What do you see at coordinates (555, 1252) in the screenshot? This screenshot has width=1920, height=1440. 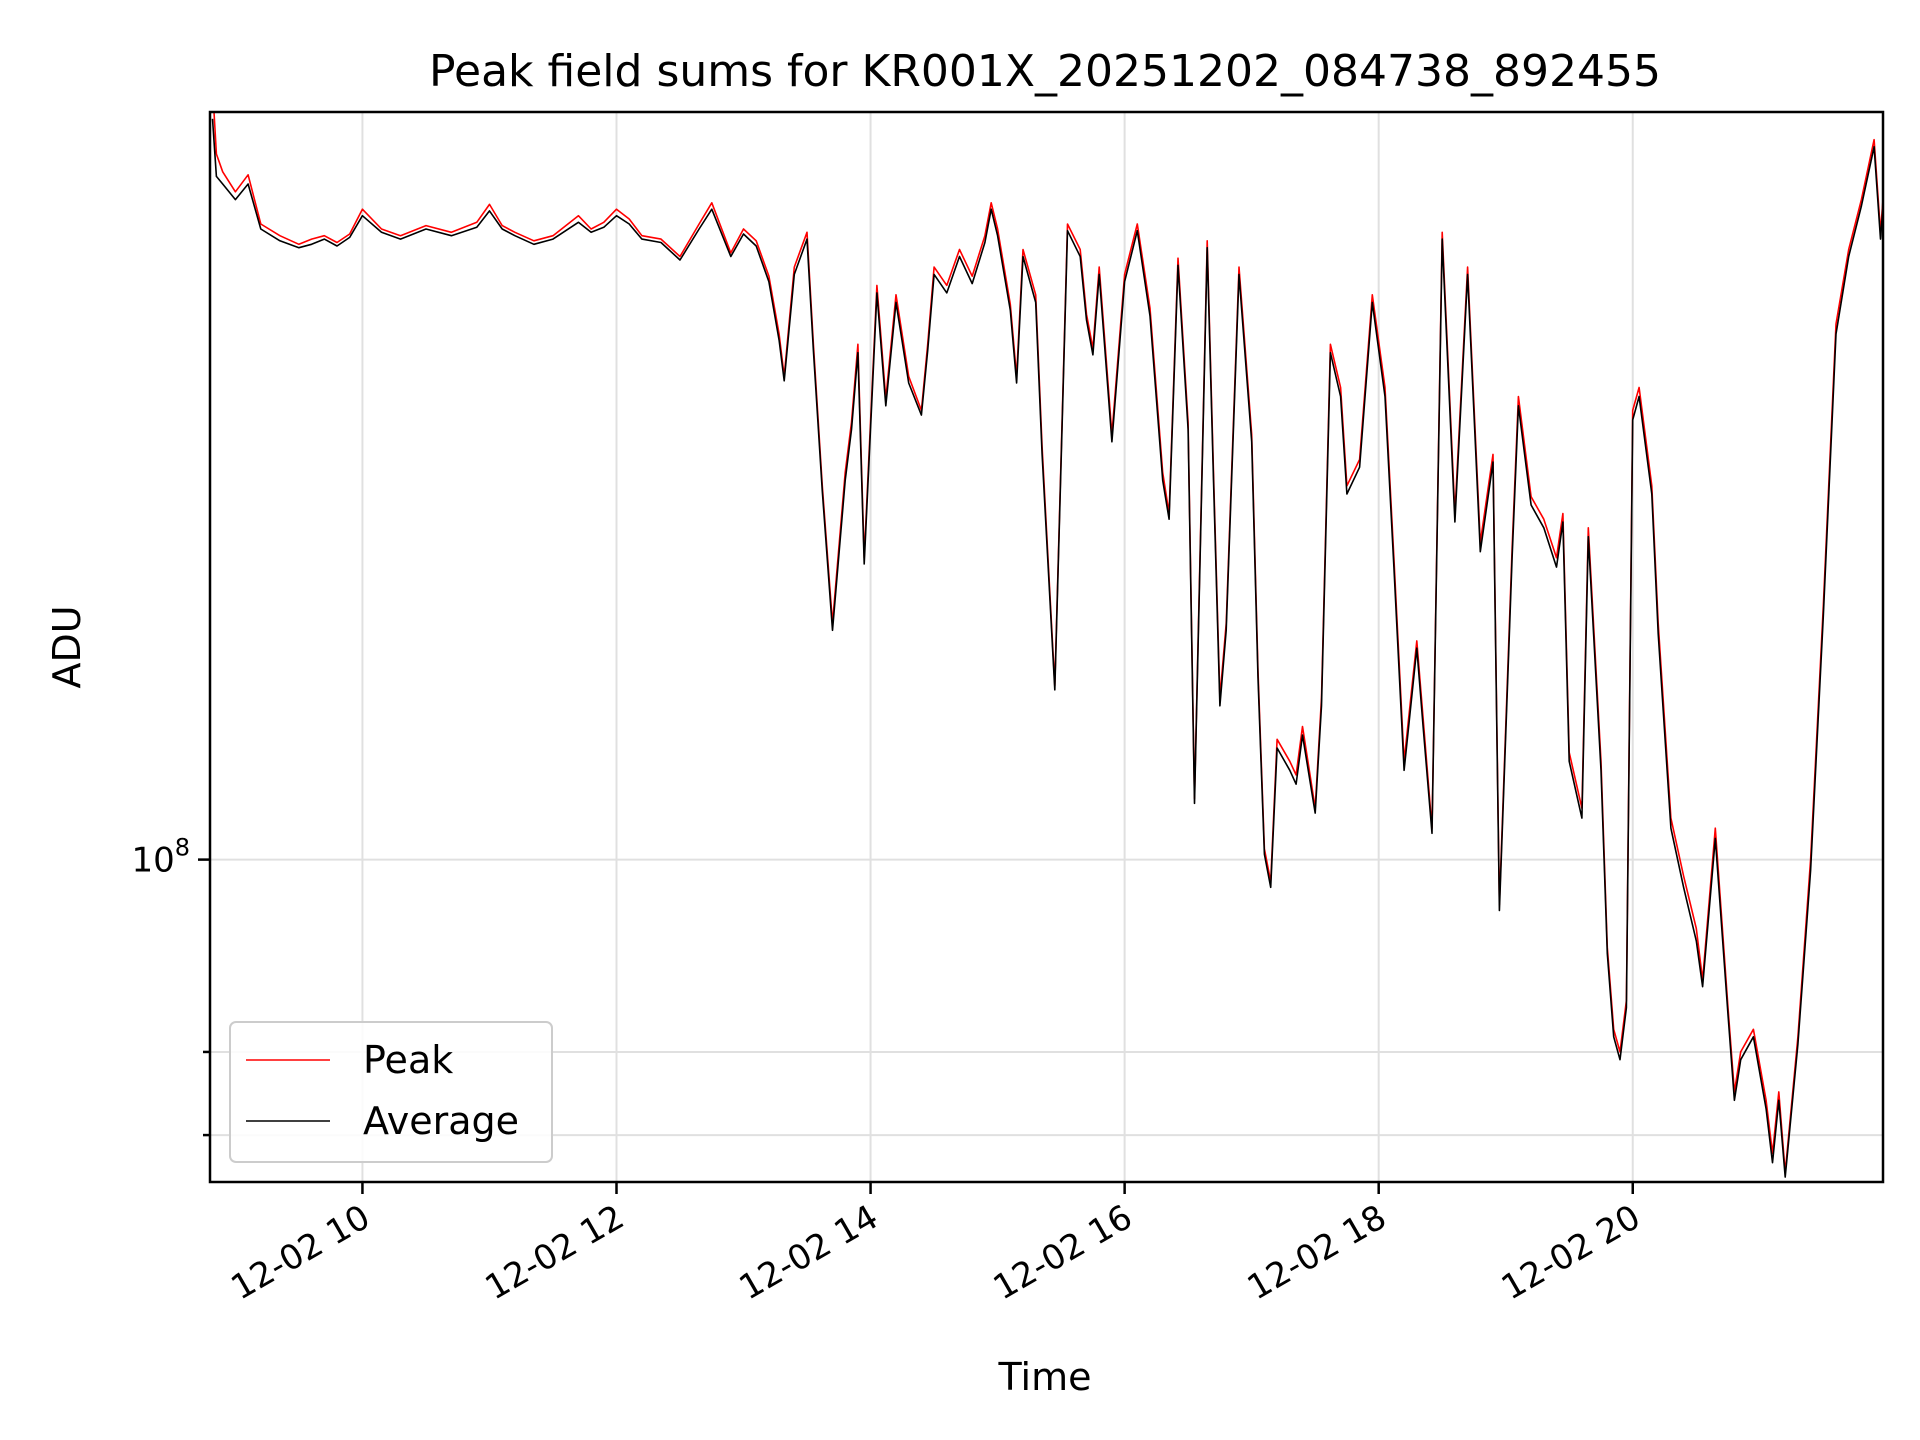 I see `x-tick-label: 12-02 12` at bounding box center [555, 1252].